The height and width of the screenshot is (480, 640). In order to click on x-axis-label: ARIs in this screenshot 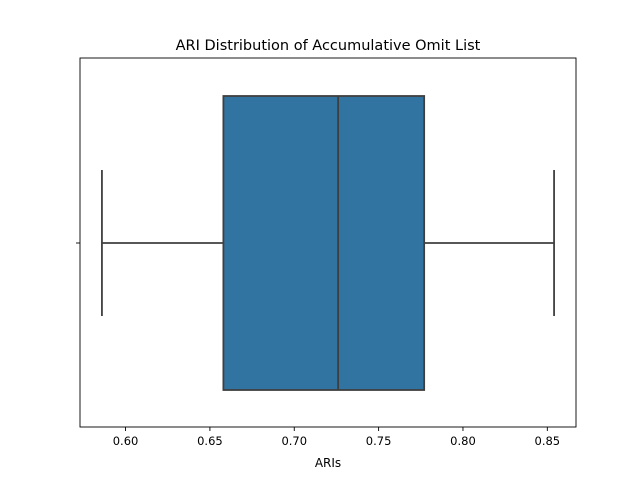, I will do `click(328, 463)`.